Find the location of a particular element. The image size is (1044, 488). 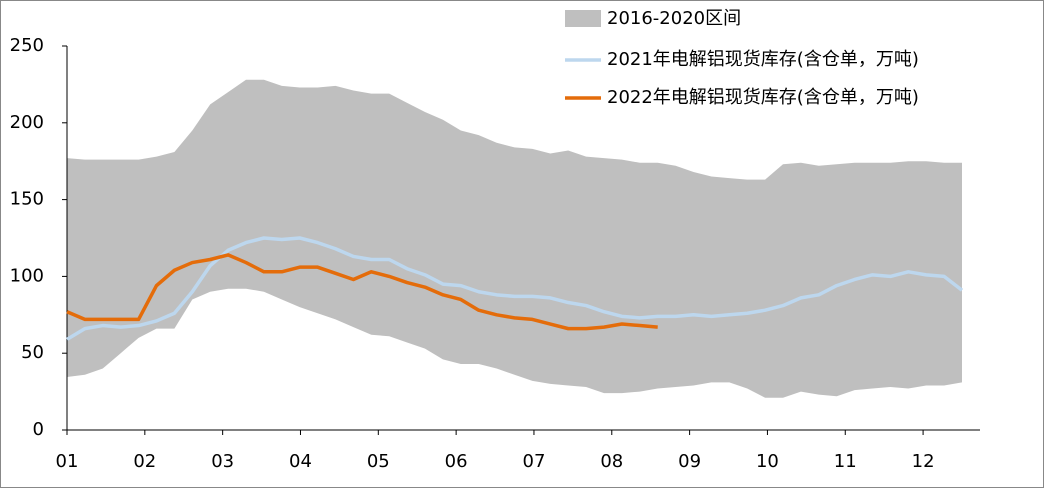

legend-swatch is located at coordinates (583, 18).